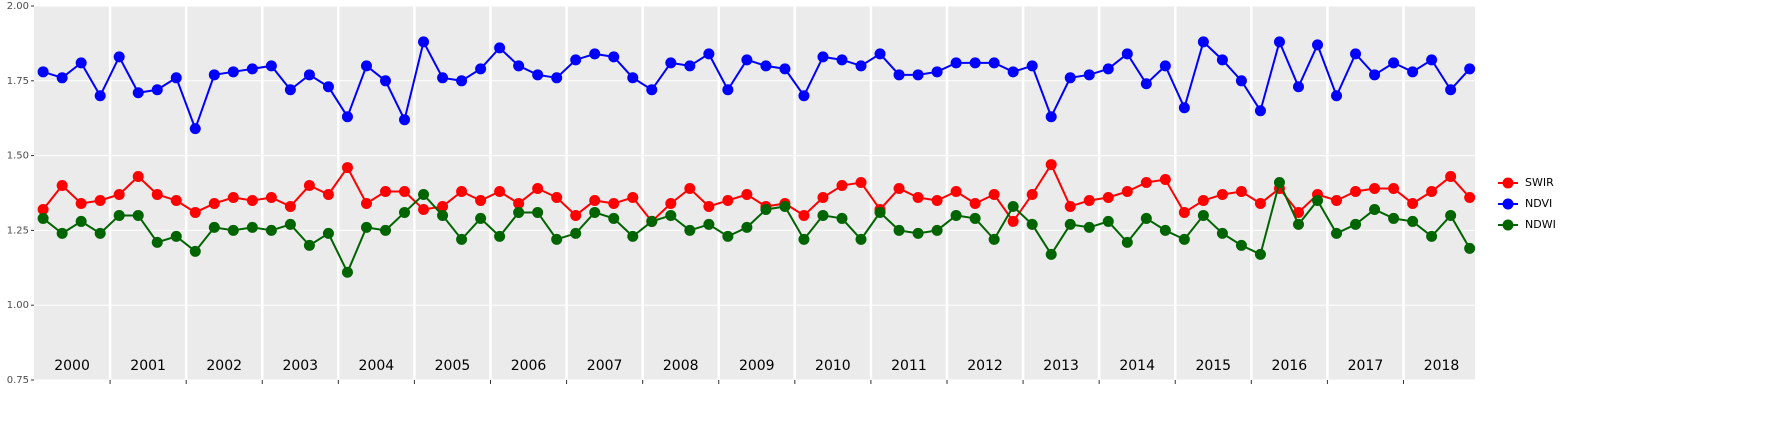 This screenshot has width=1773, height=442. What do you see at coordinates (1538, 203) in the screenshot?
I see `legend-label: NDVI` at bounding box center [1538, 203].